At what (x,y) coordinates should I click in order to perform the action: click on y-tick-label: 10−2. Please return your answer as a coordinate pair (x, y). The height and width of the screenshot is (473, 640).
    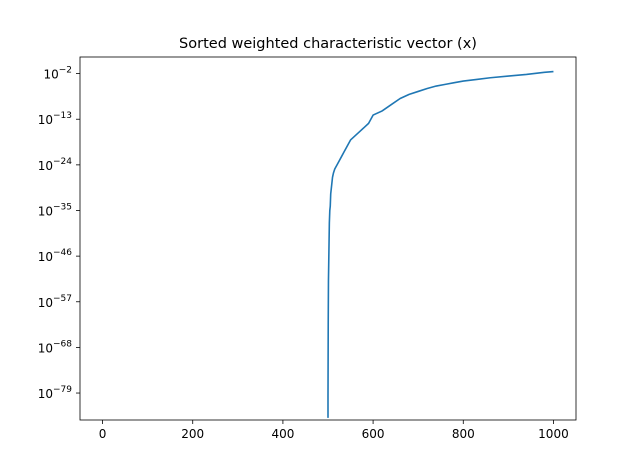
    Looking at the image, I should click on (57, 74).